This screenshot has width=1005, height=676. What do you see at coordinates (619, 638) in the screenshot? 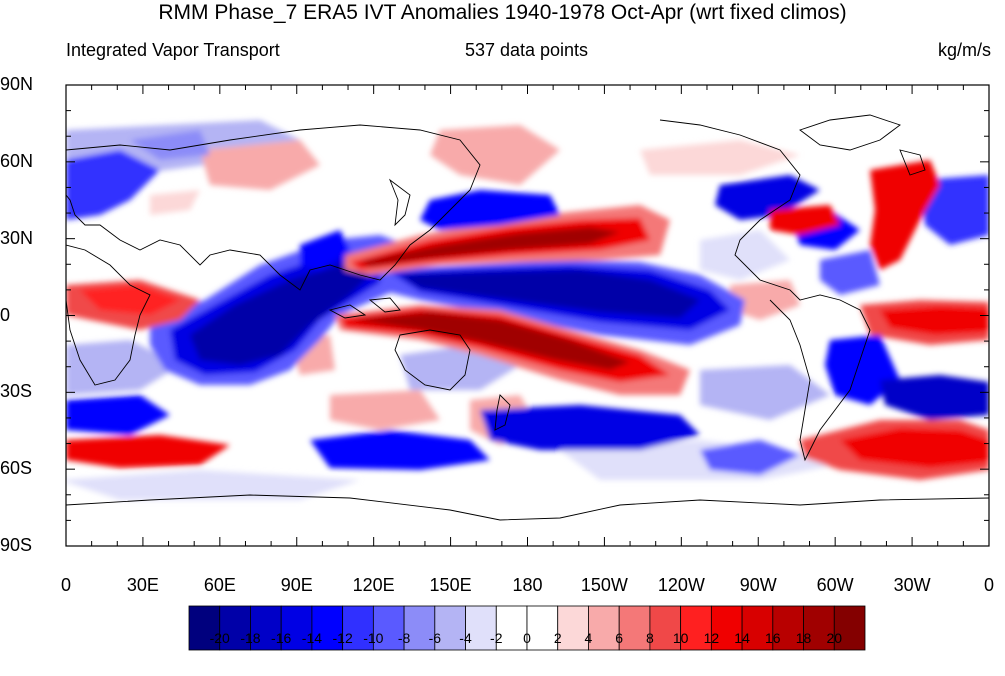
I see `colorbar-label: 6` at bounding box center [619, 638].